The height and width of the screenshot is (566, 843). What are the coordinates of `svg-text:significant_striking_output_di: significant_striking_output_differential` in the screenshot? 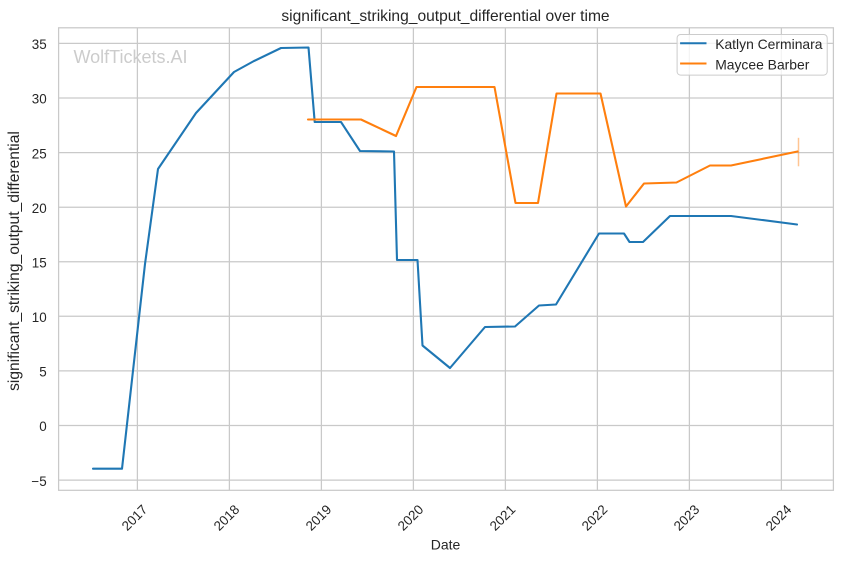 It's located at (14, 261).